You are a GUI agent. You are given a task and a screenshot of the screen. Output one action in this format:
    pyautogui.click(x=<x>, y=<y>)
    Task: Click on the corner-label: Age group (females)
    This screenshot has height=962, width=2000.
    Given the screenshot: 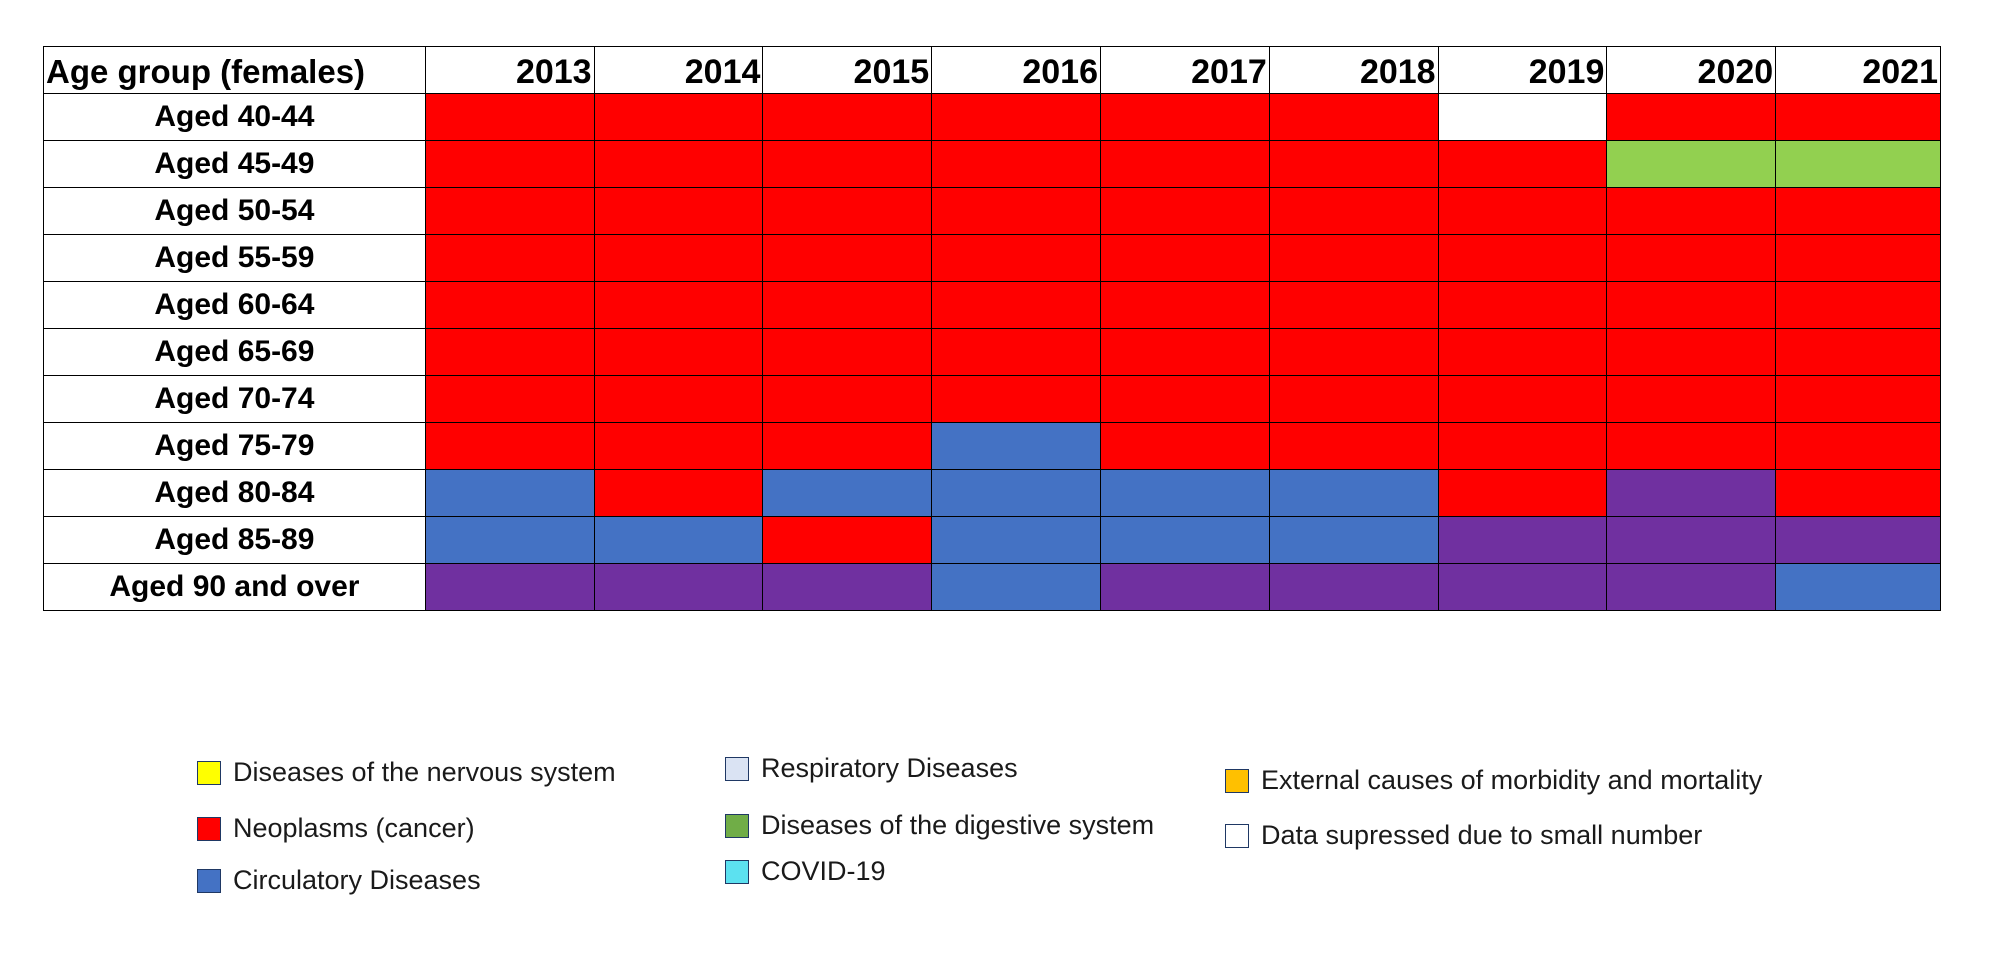 What is the action you would take?
    pyautogui.click(x=234, y=70)
    